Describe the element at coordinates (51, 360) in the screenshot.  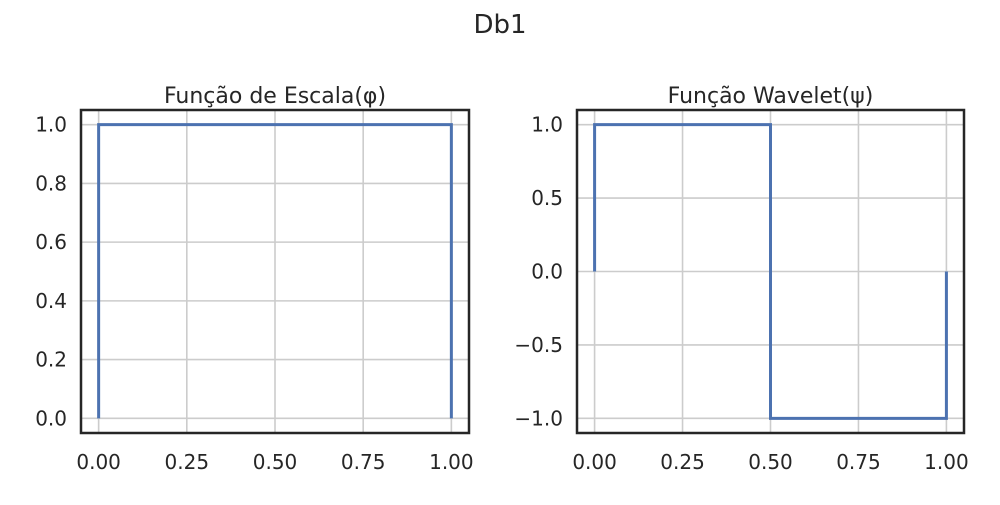
I see `y-tick-label: 0.2` at that location.